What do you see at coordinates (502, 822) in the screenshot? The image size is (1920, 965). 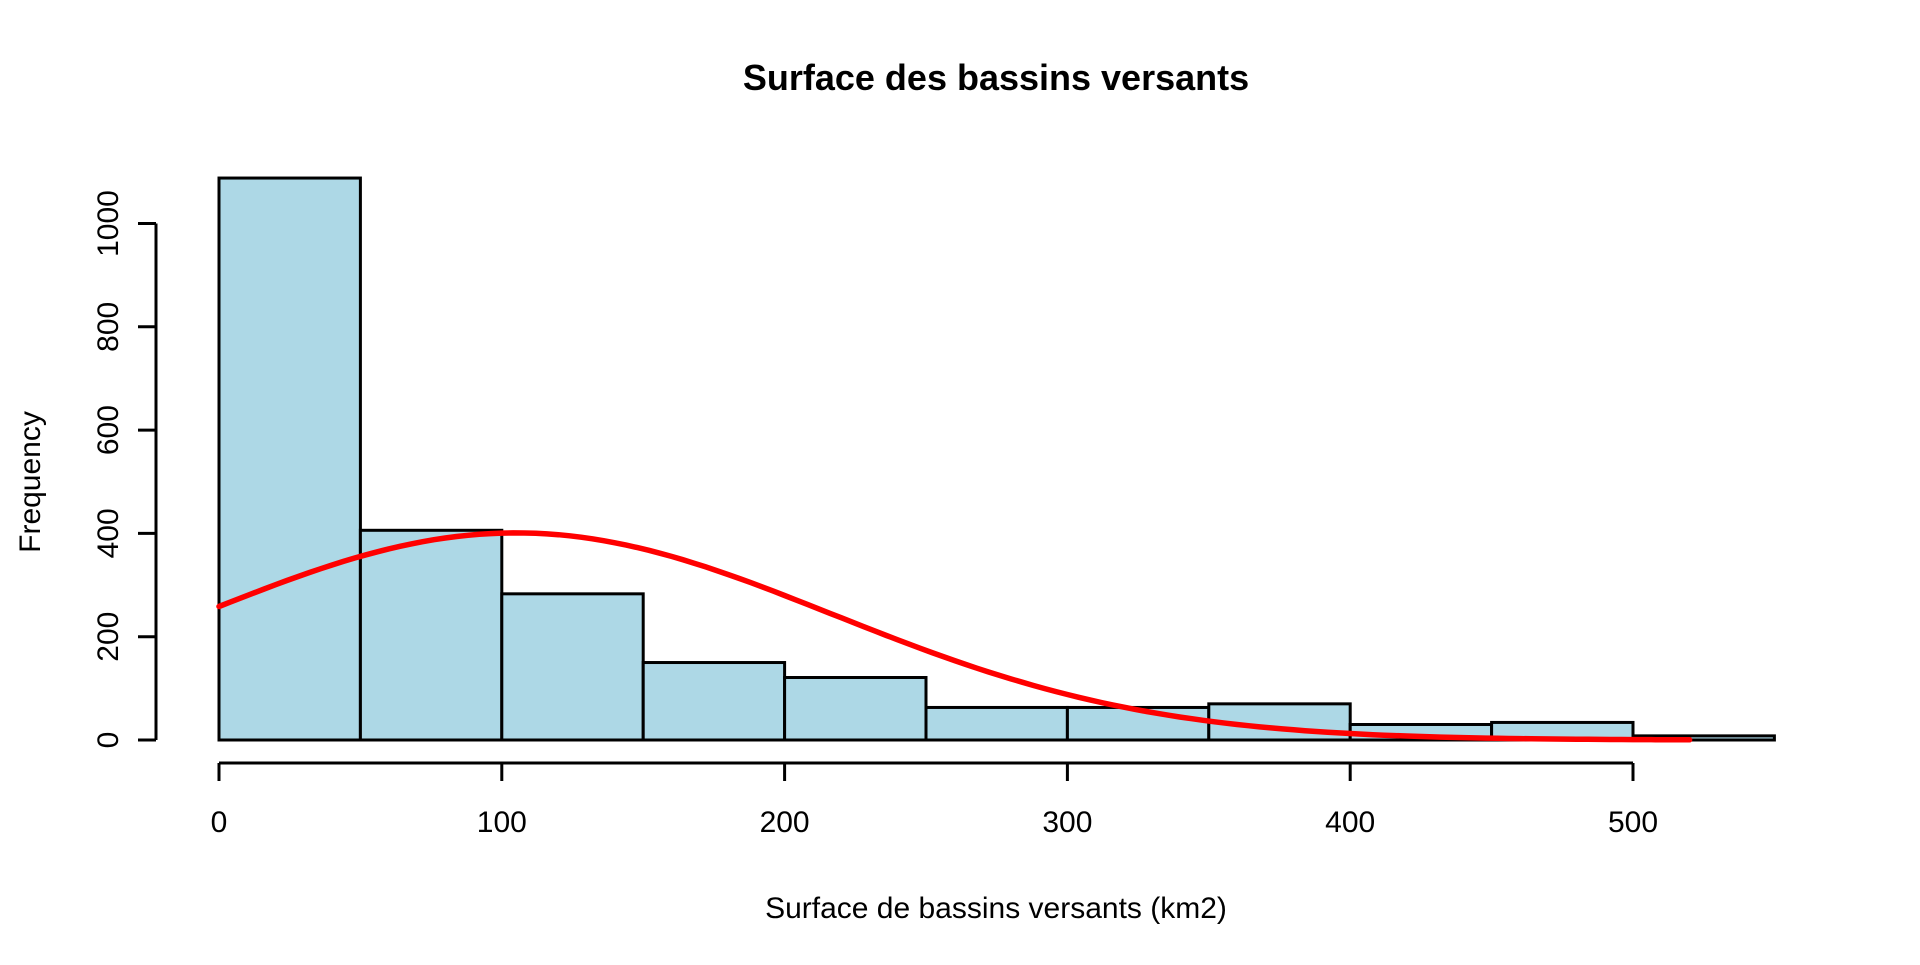 I see `x-tick-label: 100` at bounding box center [502, 822].